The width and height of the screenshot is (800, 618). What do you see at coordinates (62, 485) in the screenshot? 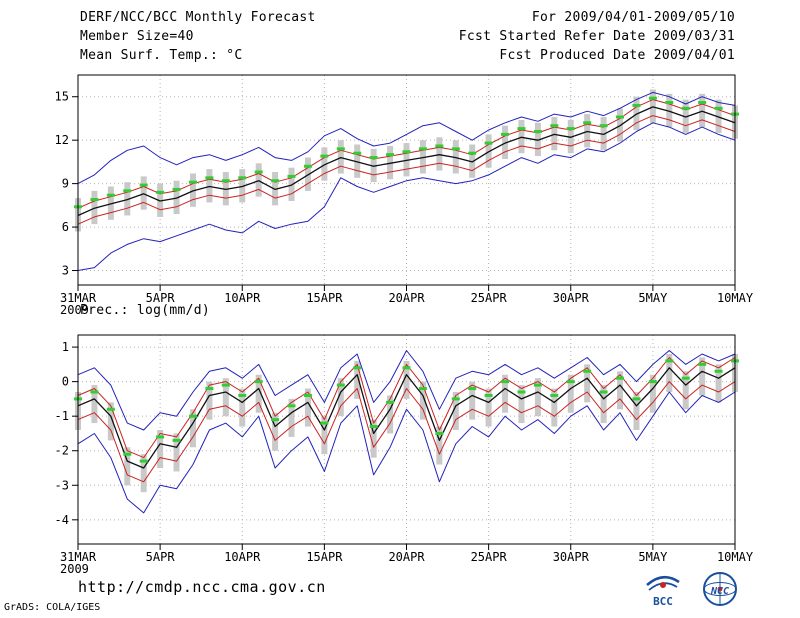
I see `svg-text: -3` at bounding box center [62, 485].